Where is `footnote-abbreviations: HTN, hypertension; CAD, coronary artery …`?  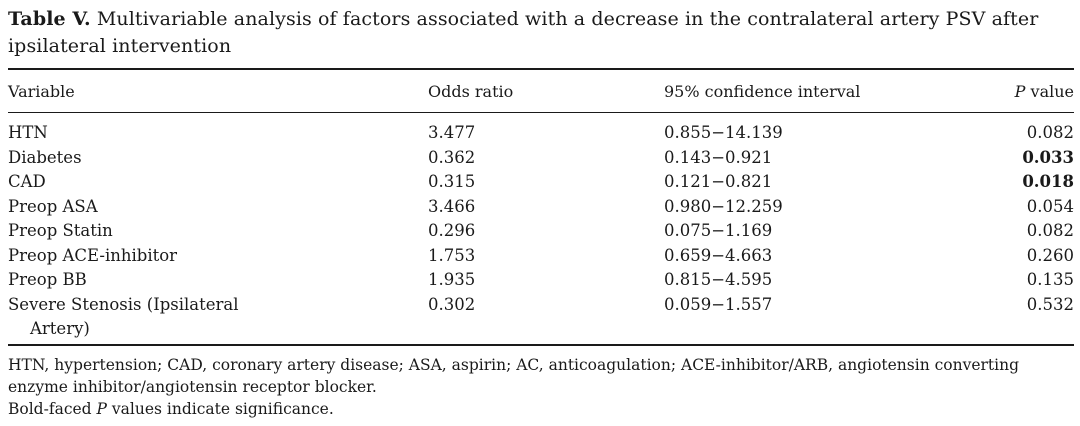 footnote-abbreviations: HTN, hypertension; CAD, coronary artery … is located at coordinates (514, 375).